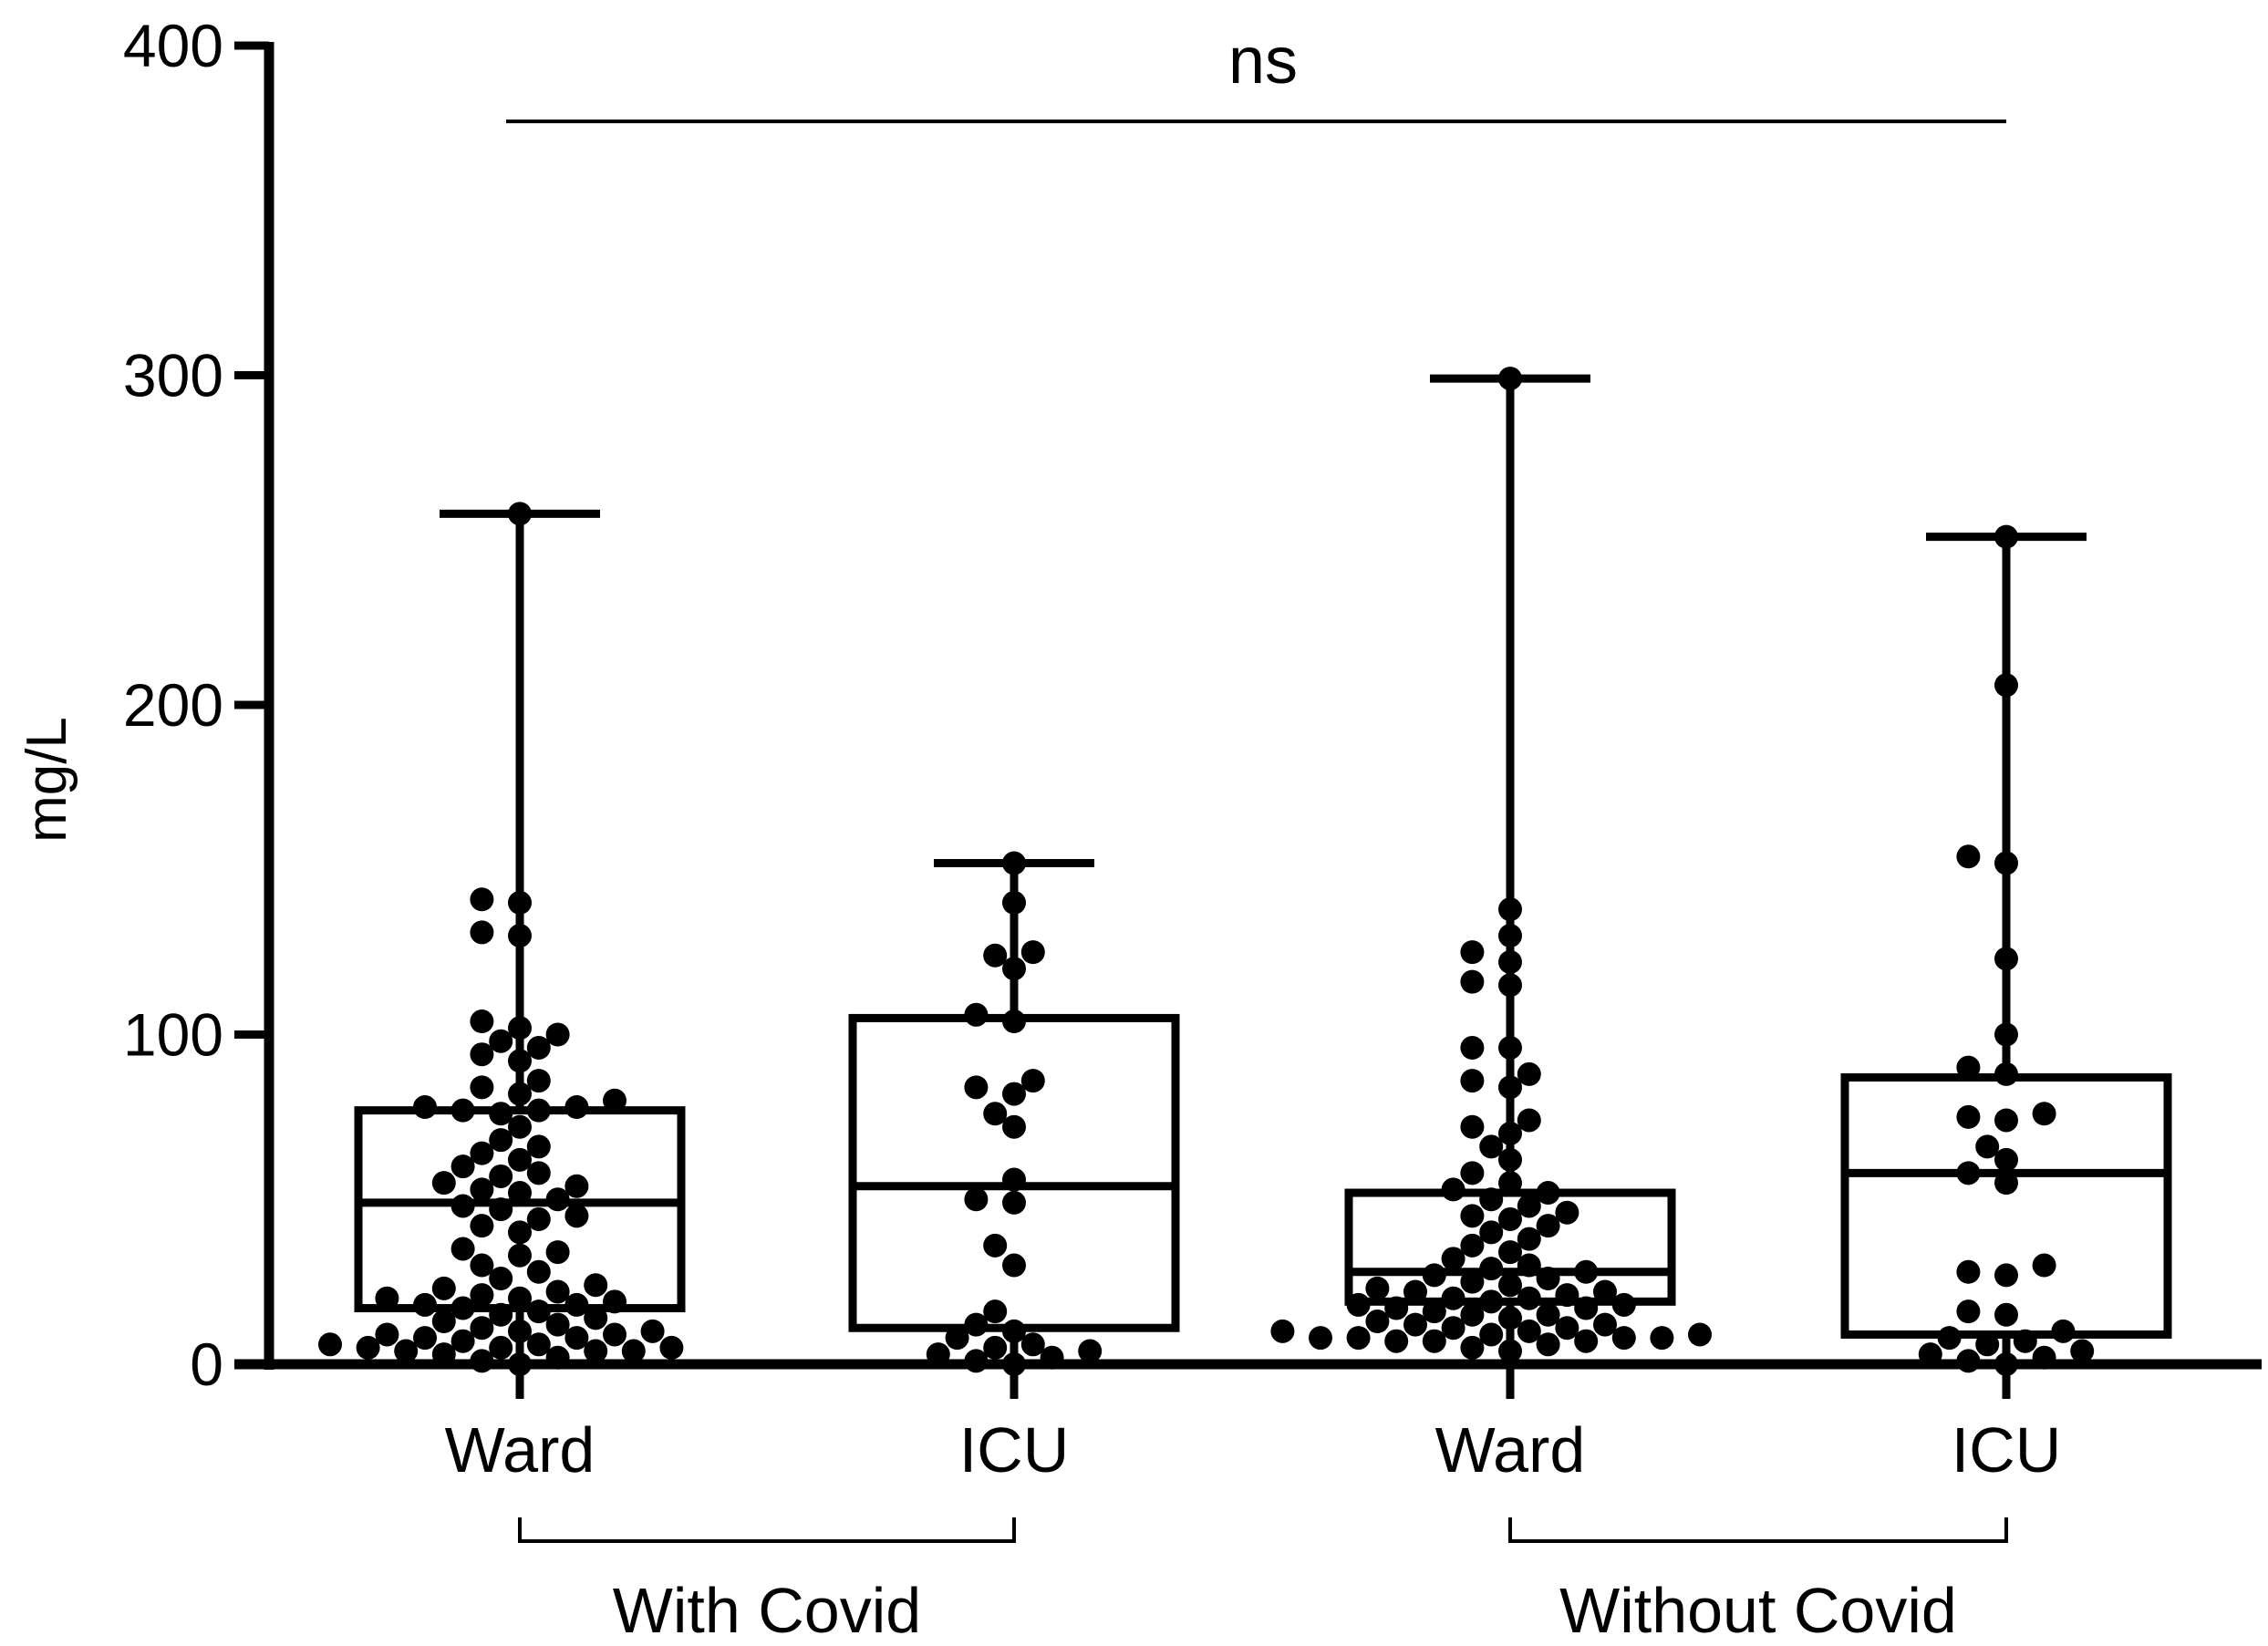  Describe the element at coordinates (206, 1364) in the screenshot. I see `y-tick-label: 0` at that location.